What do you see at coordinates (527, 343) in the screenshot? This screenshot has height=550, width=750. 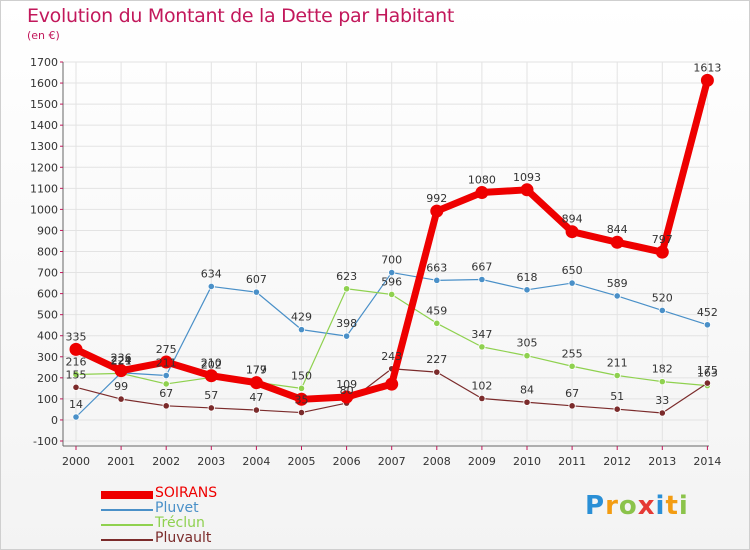 I see `data-label: 305` at bounding box center [527, 343].